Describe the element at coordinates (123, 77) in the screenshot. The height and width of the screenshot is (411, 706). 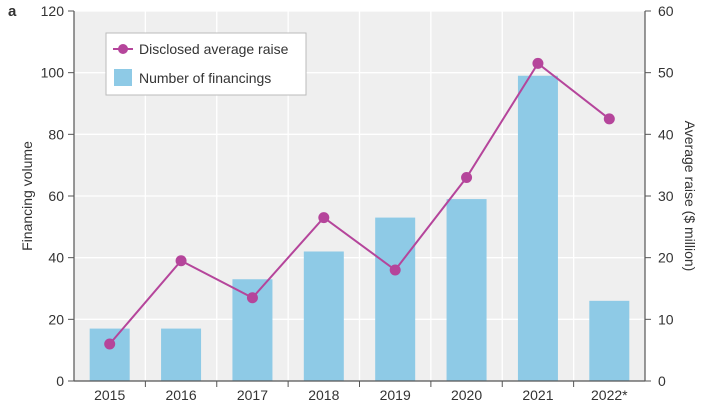
I see `legend-bar-swatch` at that location.